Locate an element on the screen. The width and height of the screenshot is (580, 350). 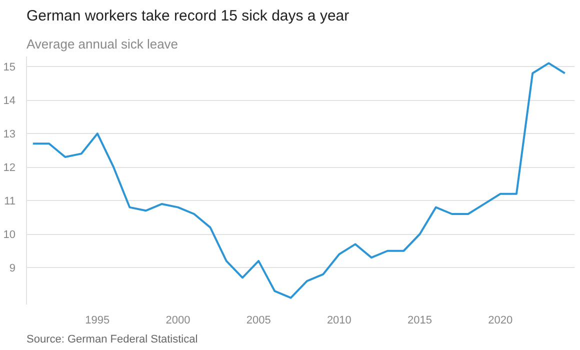
x-tick-label: 2000 is located at coordinates (178, 320).